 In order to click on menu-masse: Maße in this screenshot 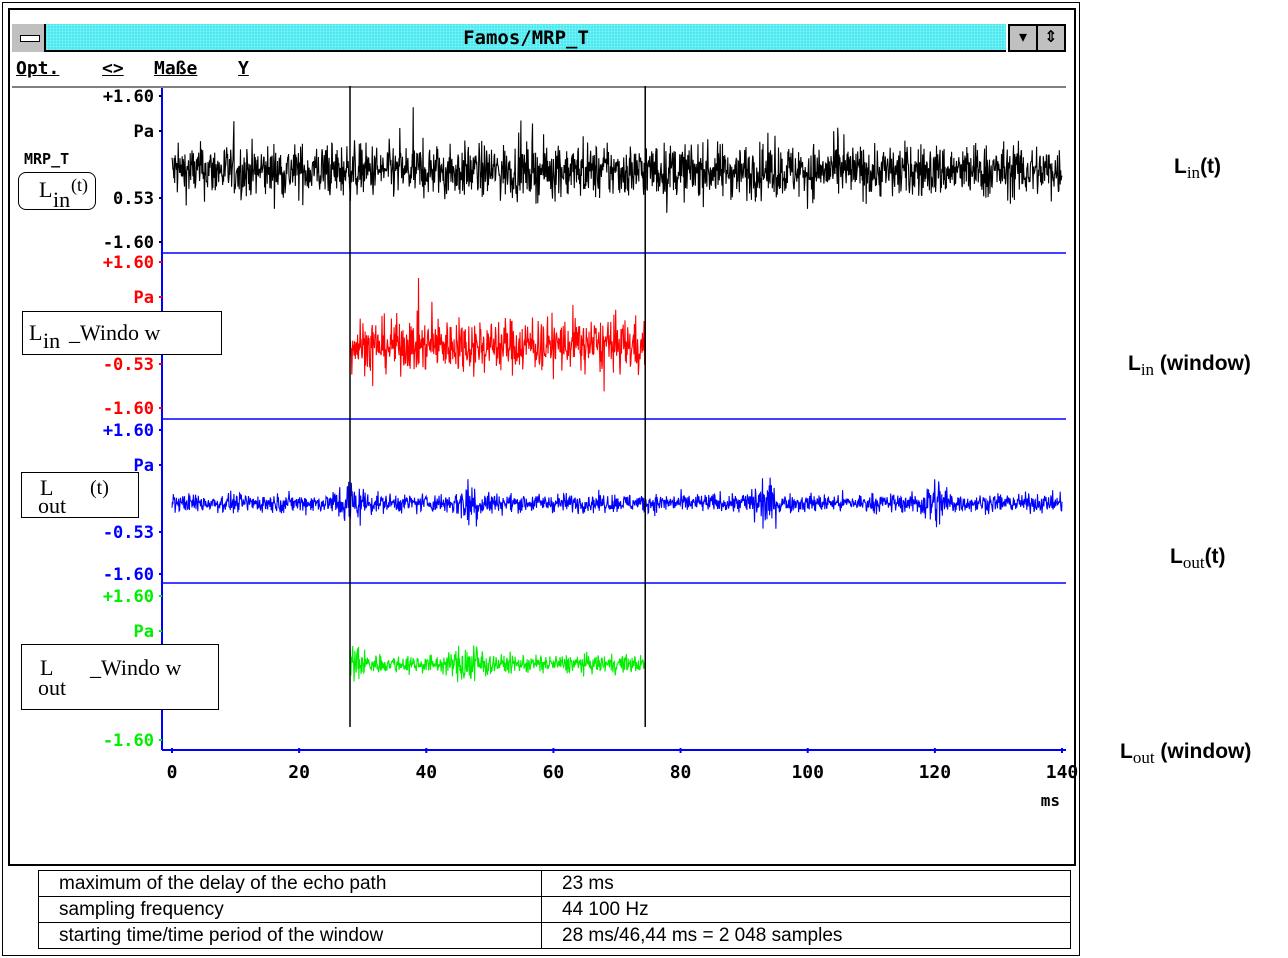, I will do `click(176, 68)`.